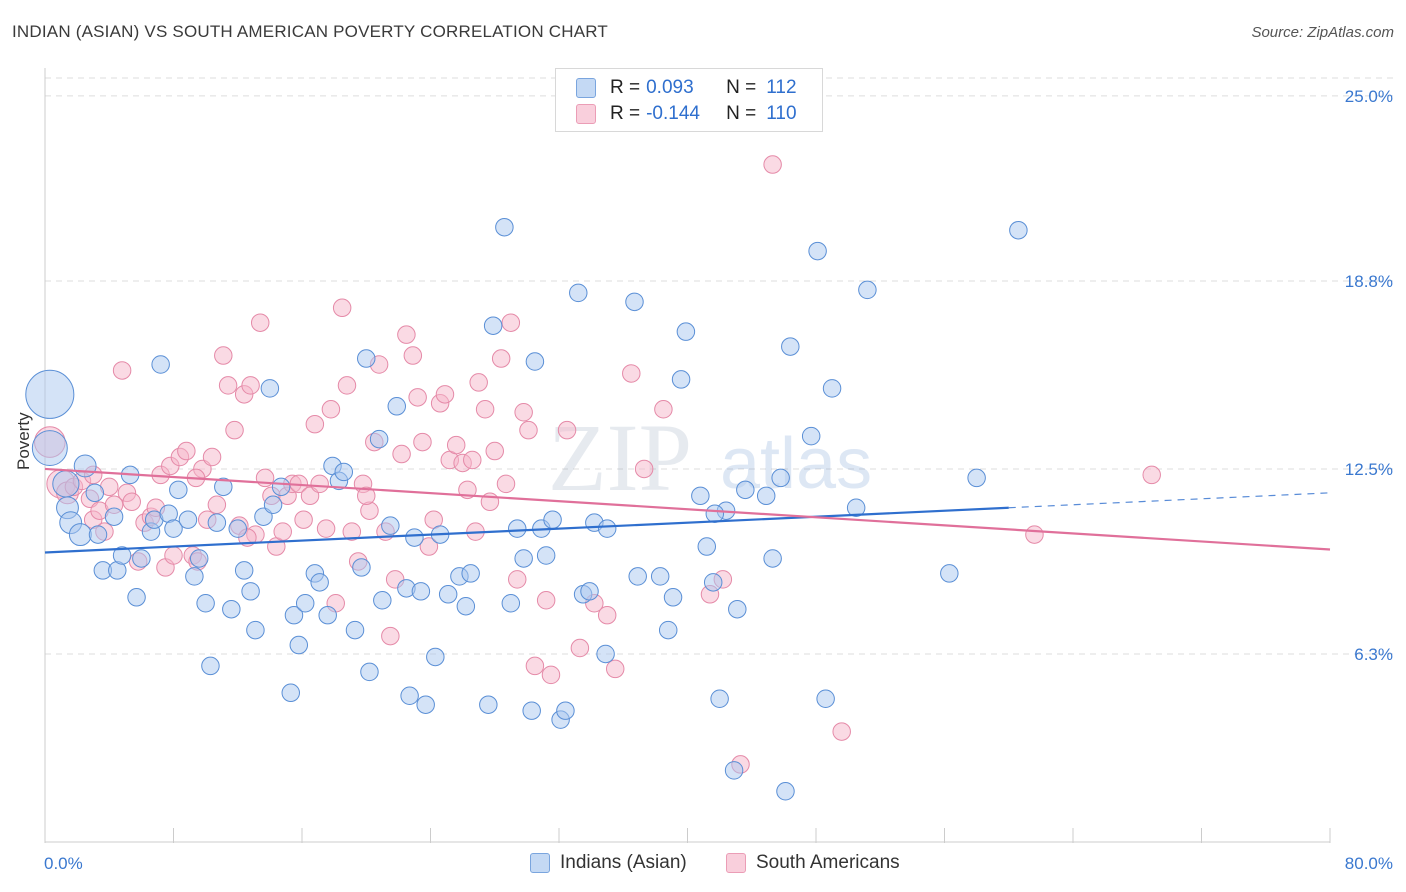  What do you see at coordinates (623, 862) in the screenshot?
I see `legend-label-indians: Indians (Asian)` at bounding box center [623, 862].